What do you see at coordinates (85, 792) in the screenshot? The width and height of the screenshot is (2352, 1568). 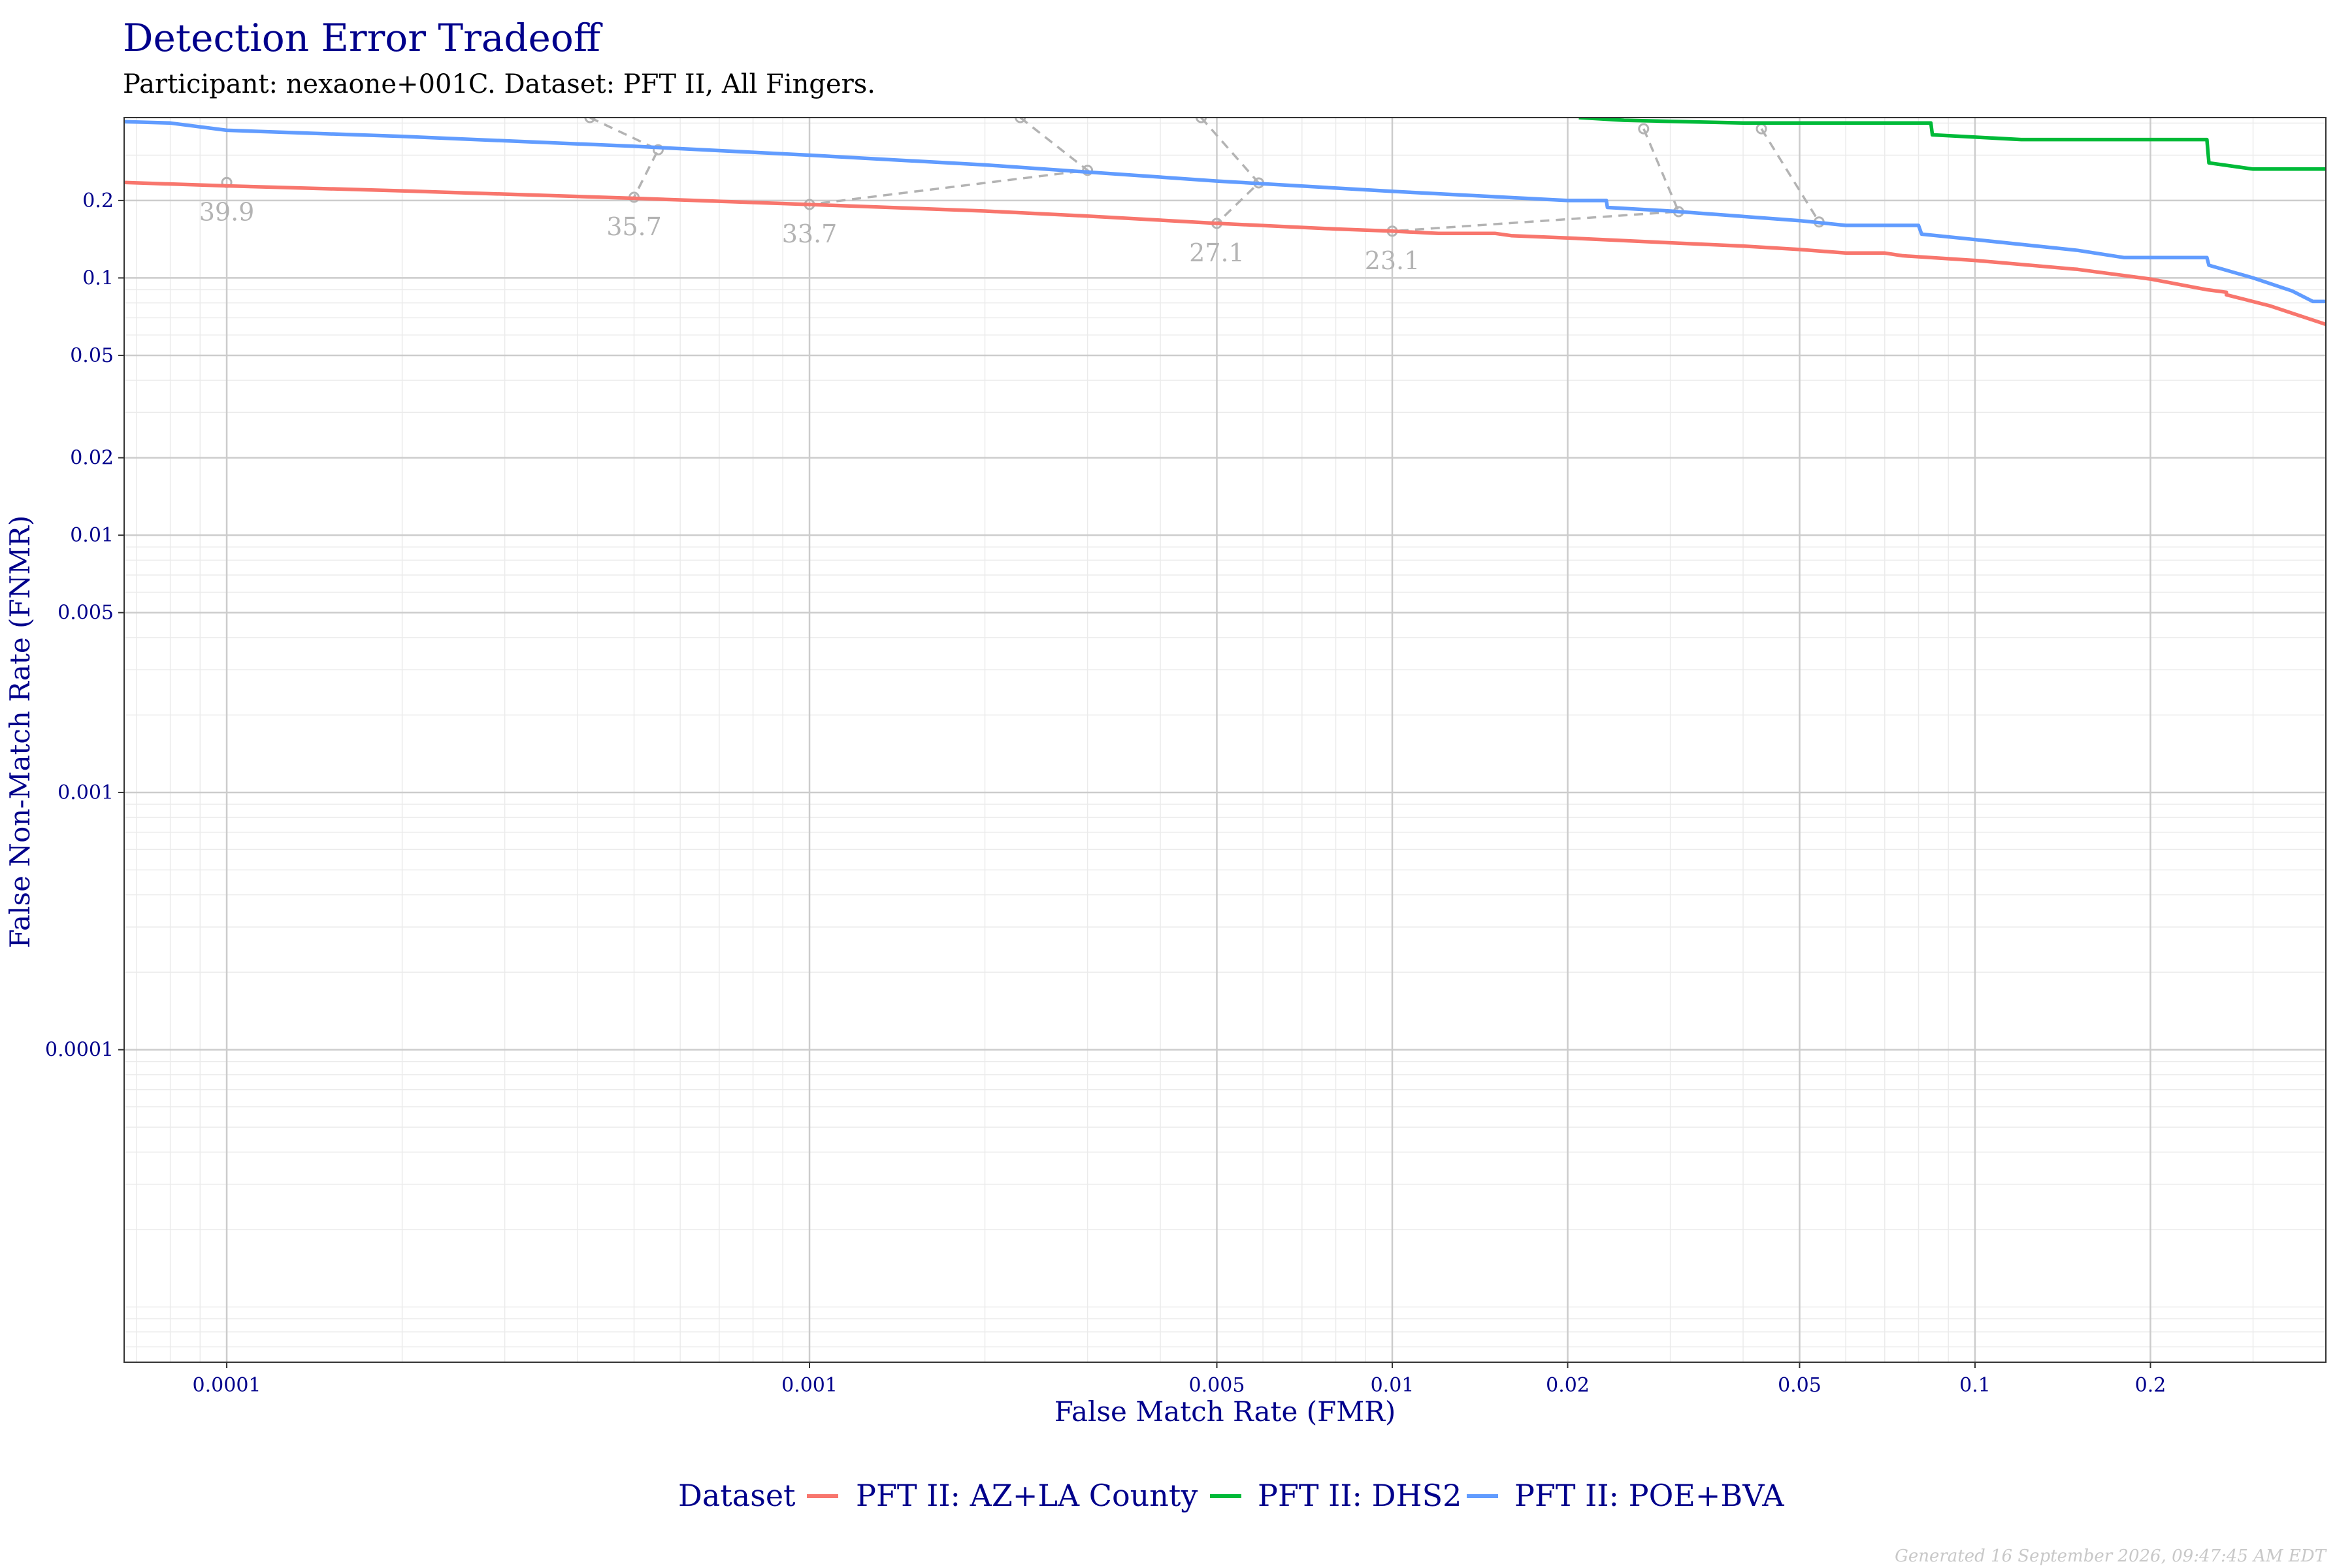 I see `y-tick-label: 0.001` at bounding box center [85, 792].